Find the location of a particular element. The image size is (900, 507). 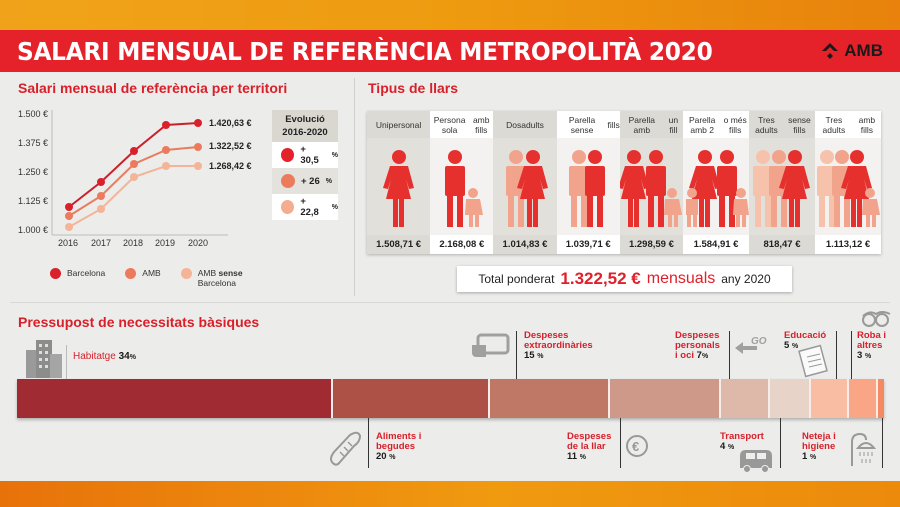

household-column: Persona sola amb fills 2.168,08 € is located at coordinates (462, 182).